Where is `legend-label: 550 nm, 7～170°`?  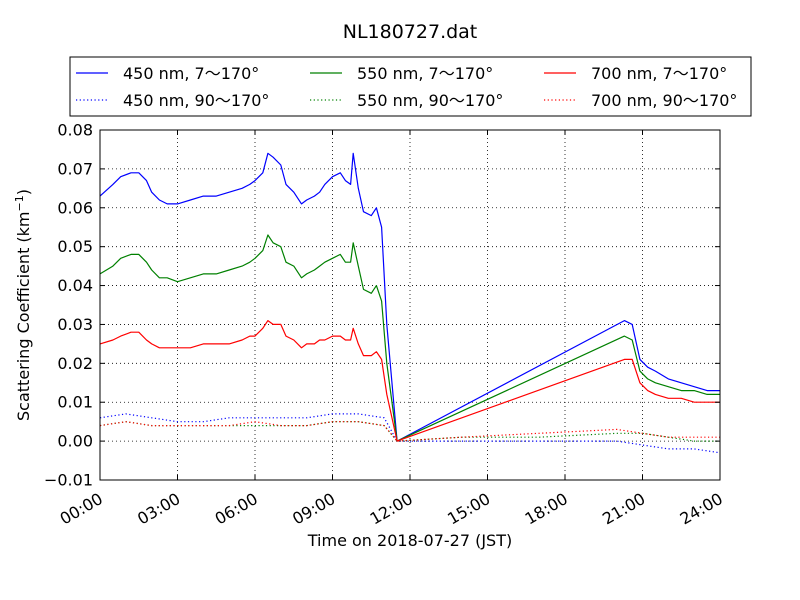
legend-label: 550 nm, 7～170° is located at coordinates (425, 73).